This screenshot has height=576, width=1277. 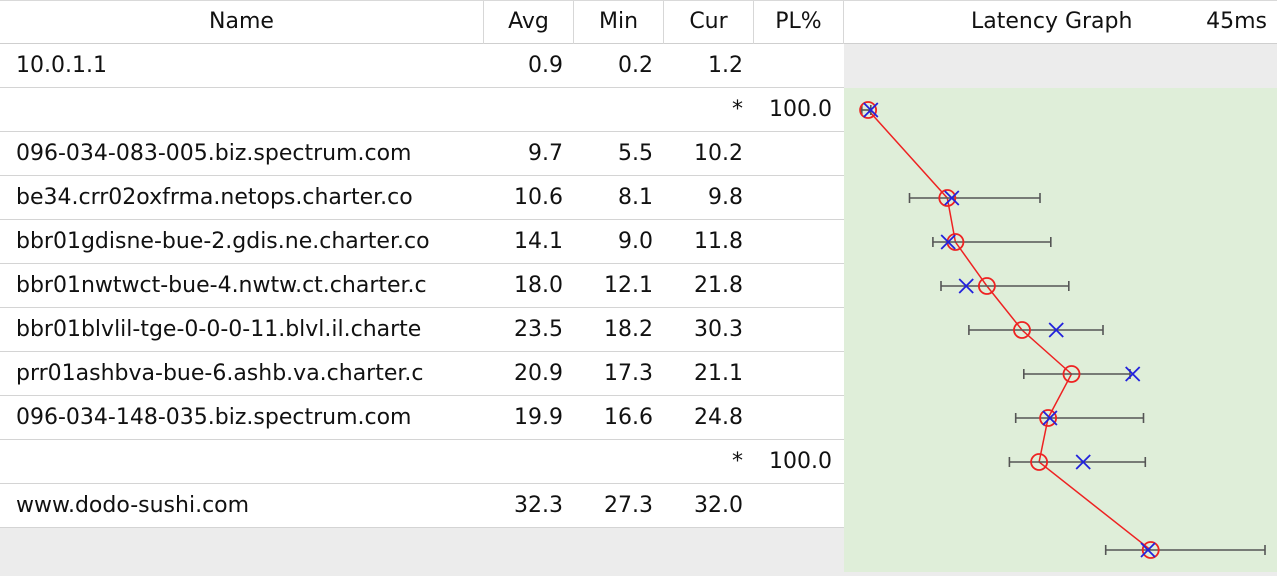 What do you see at coordinates (223, 241) in the screenshot?
I see `hop-name: bbr01gdisne-bue-2.gdis.ne.charter.co` at bounding box center [223, 241].